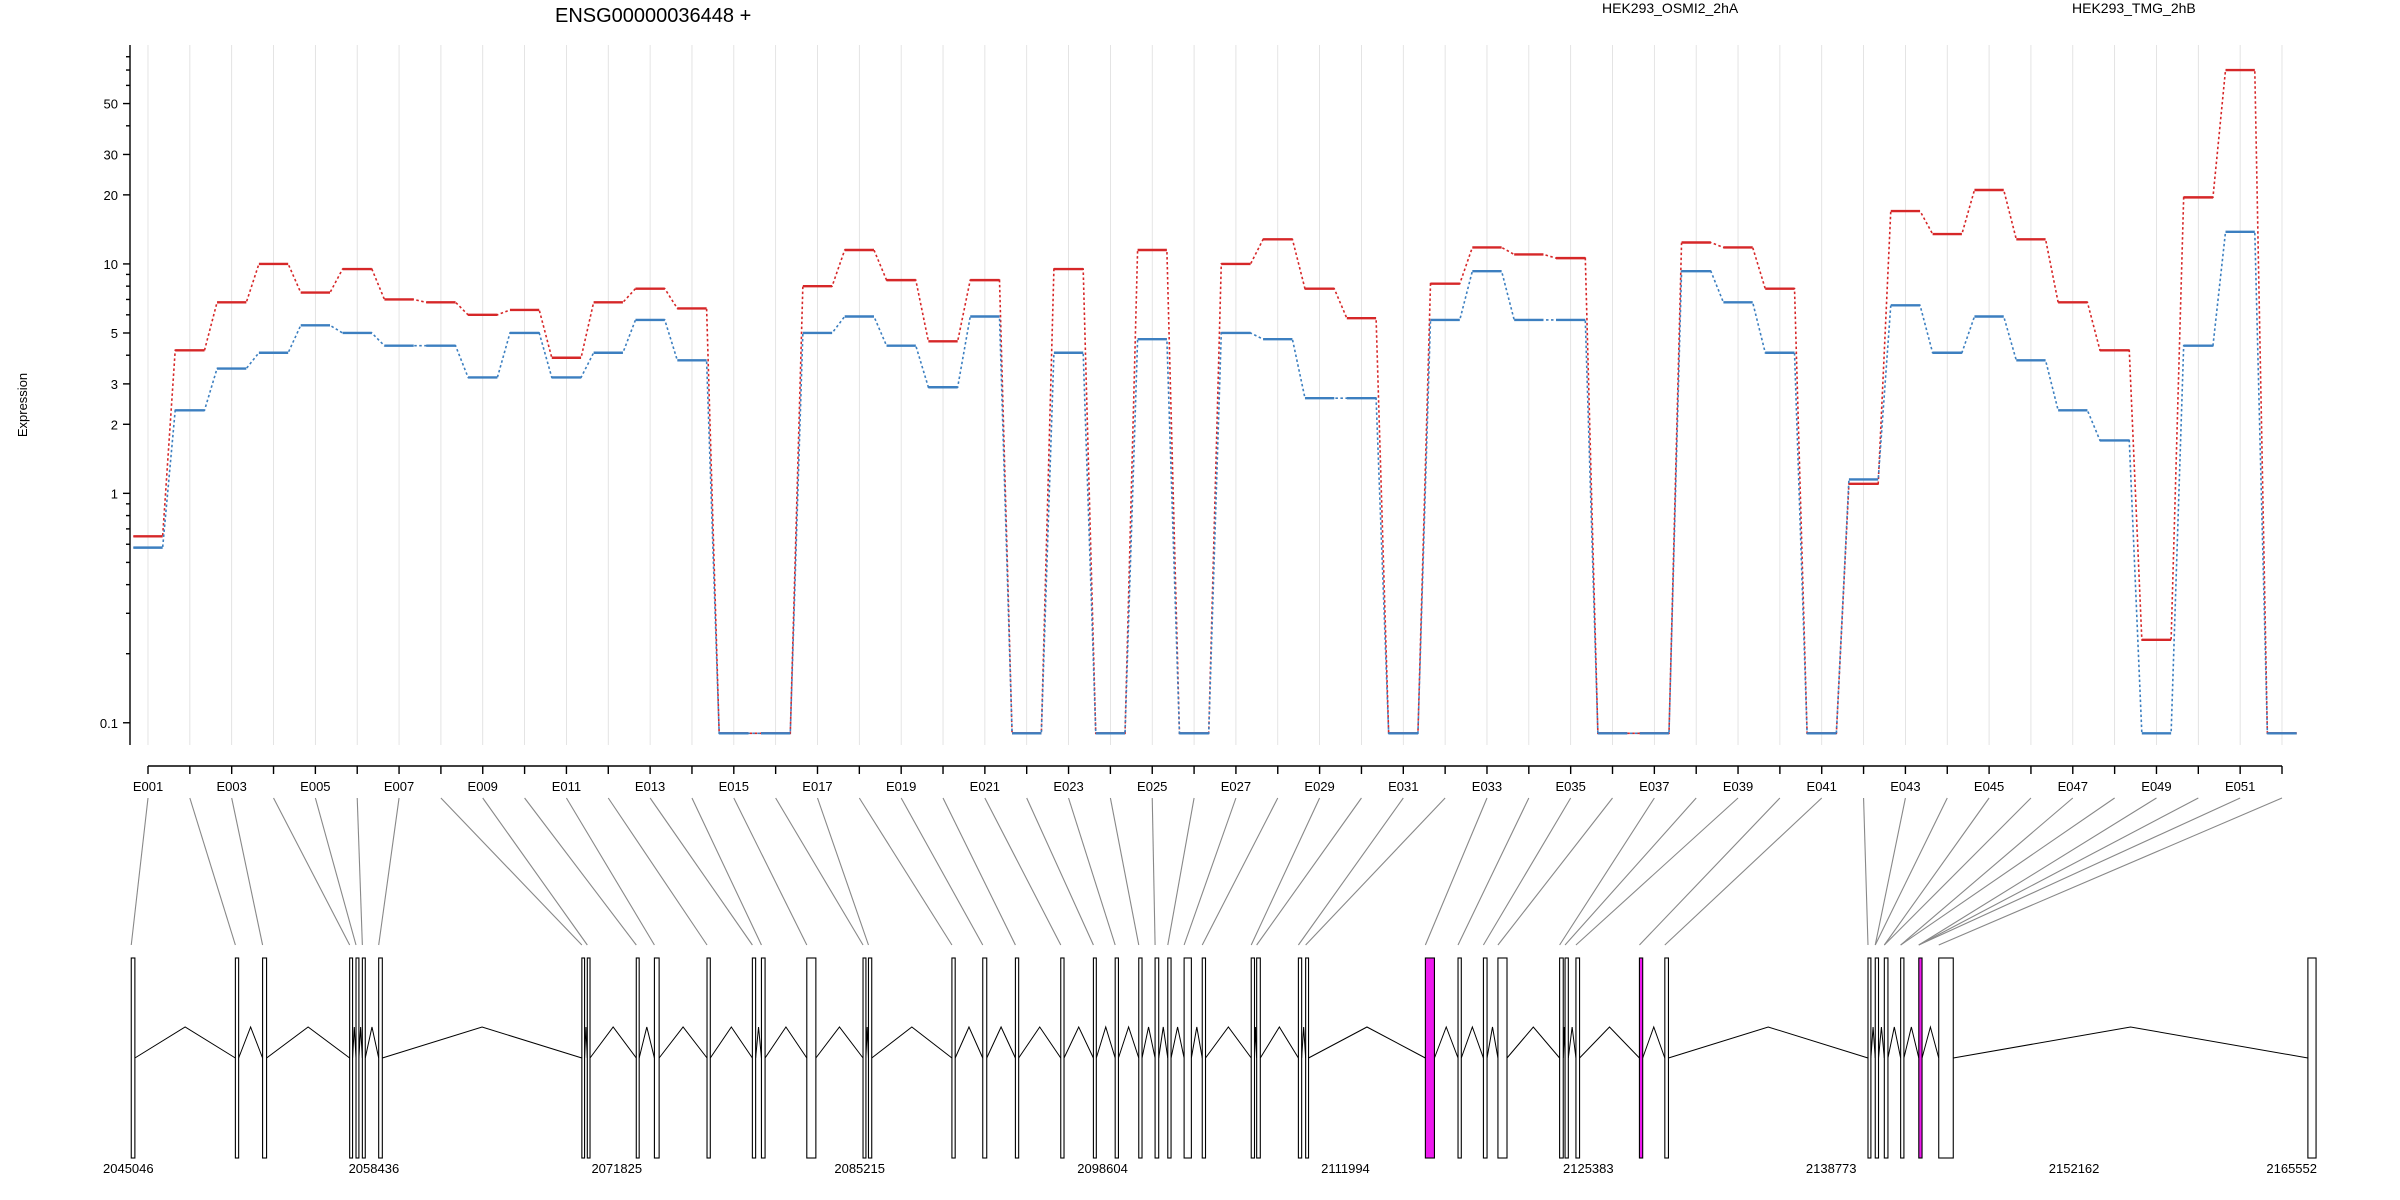 This screenshot has width=2400, height=1200. I want to click on genomic-tick-label: 2125383, so click(1588, 1168).